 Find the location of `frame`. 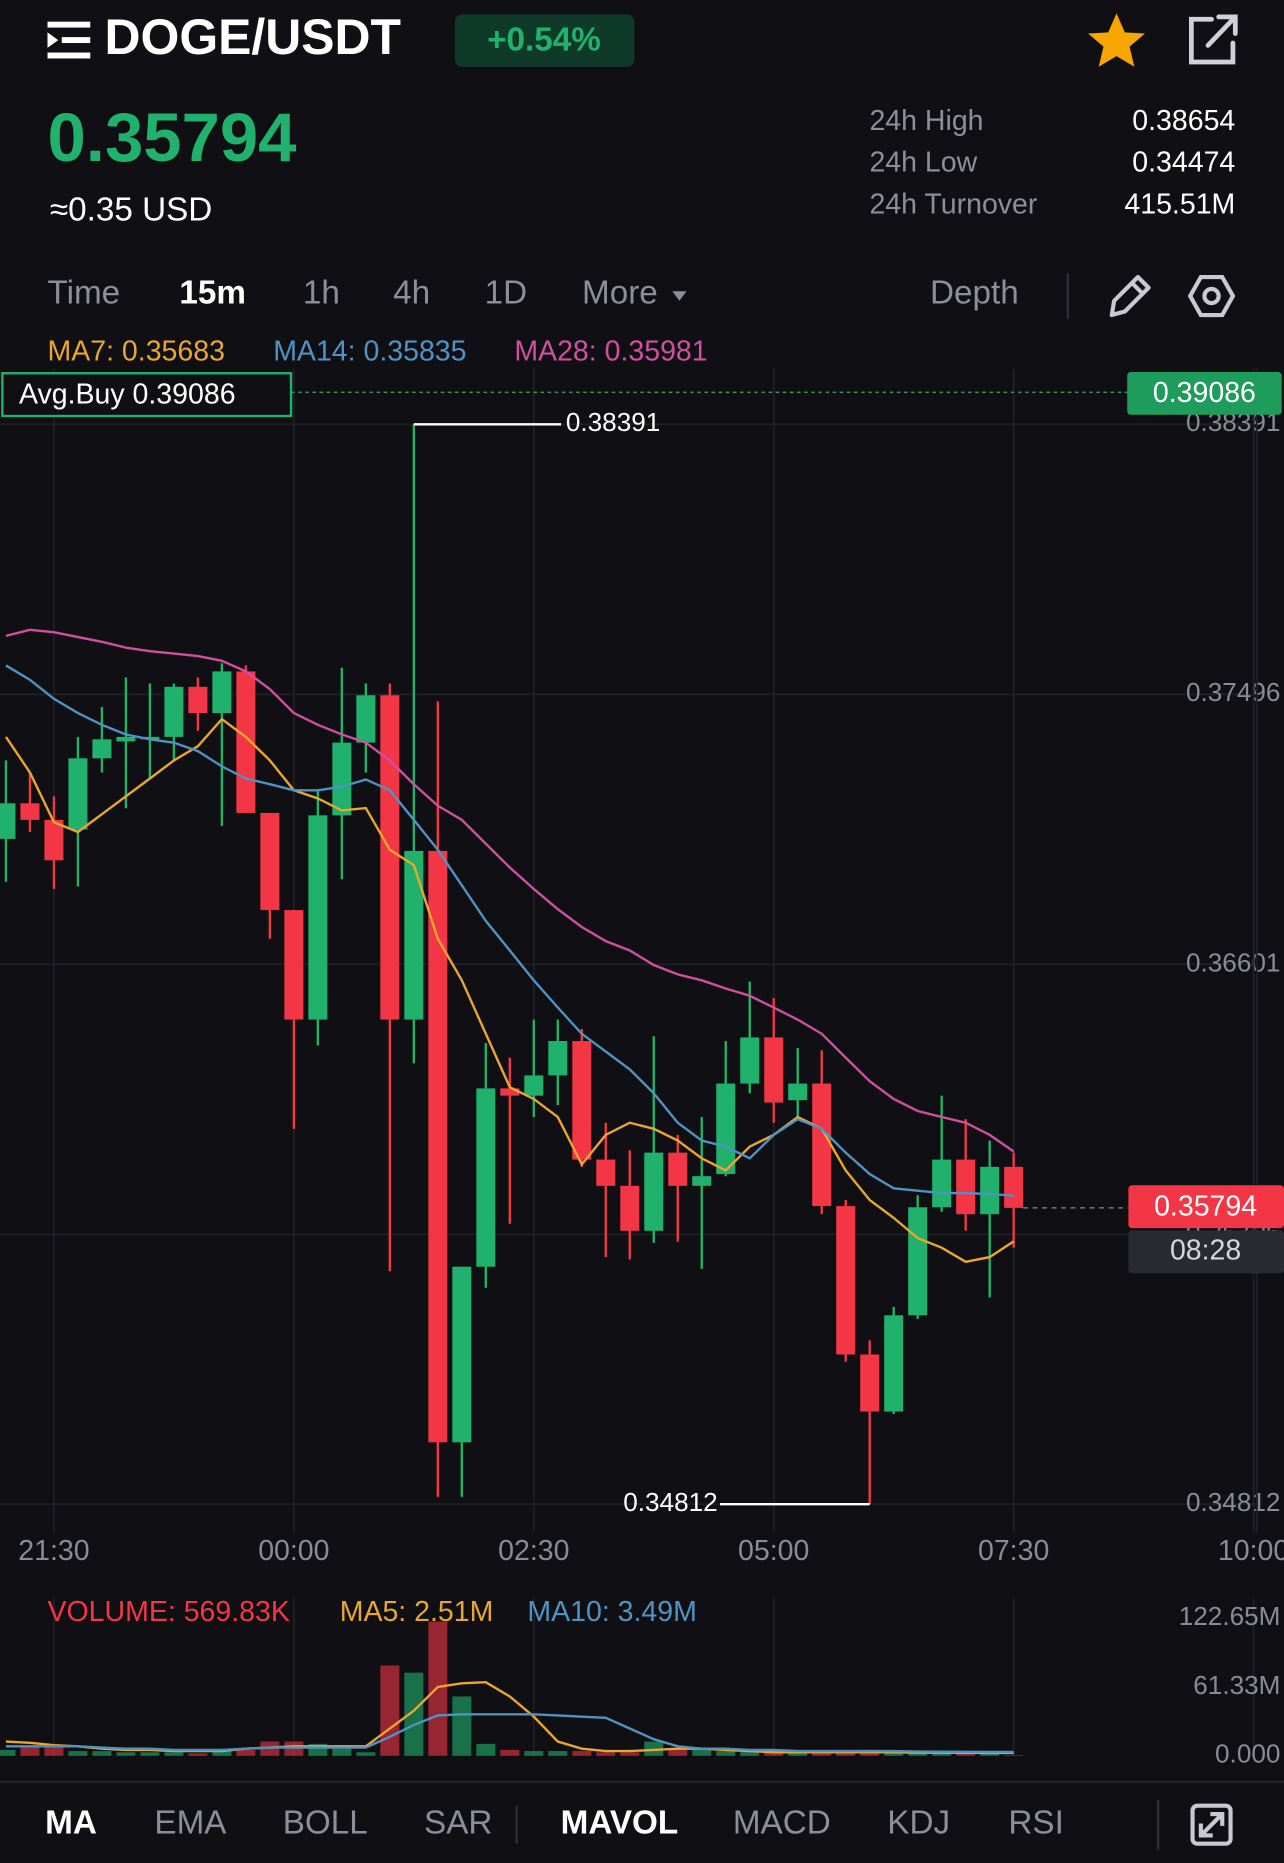

frame is located at coordinates (1211, 1824).